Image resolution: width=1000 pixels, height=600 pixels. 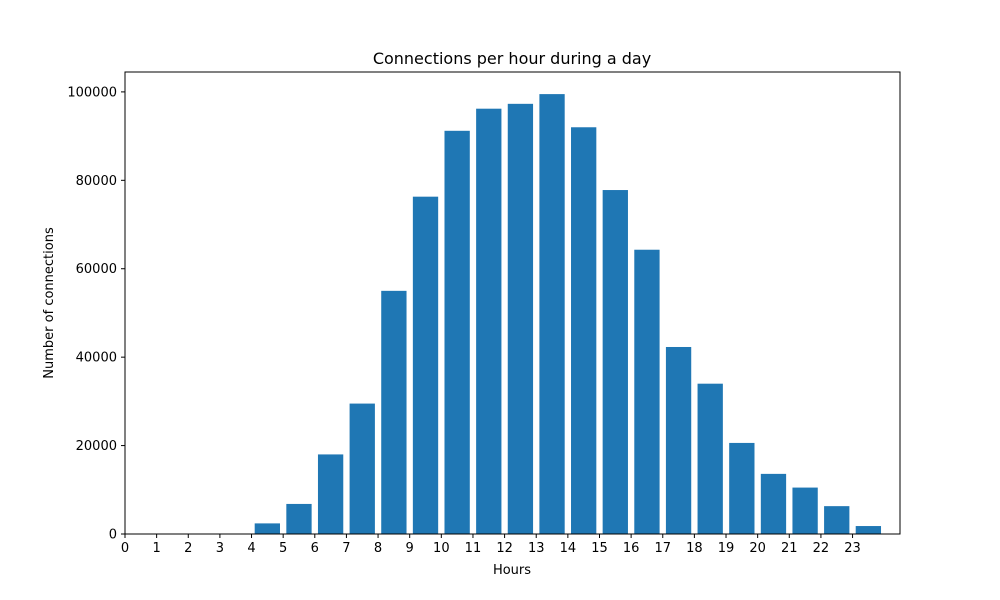 What do you see at coordinates (283, 548) in the screenshot?
I see `x-tick-label: 5` at bounding box center [283, 548].